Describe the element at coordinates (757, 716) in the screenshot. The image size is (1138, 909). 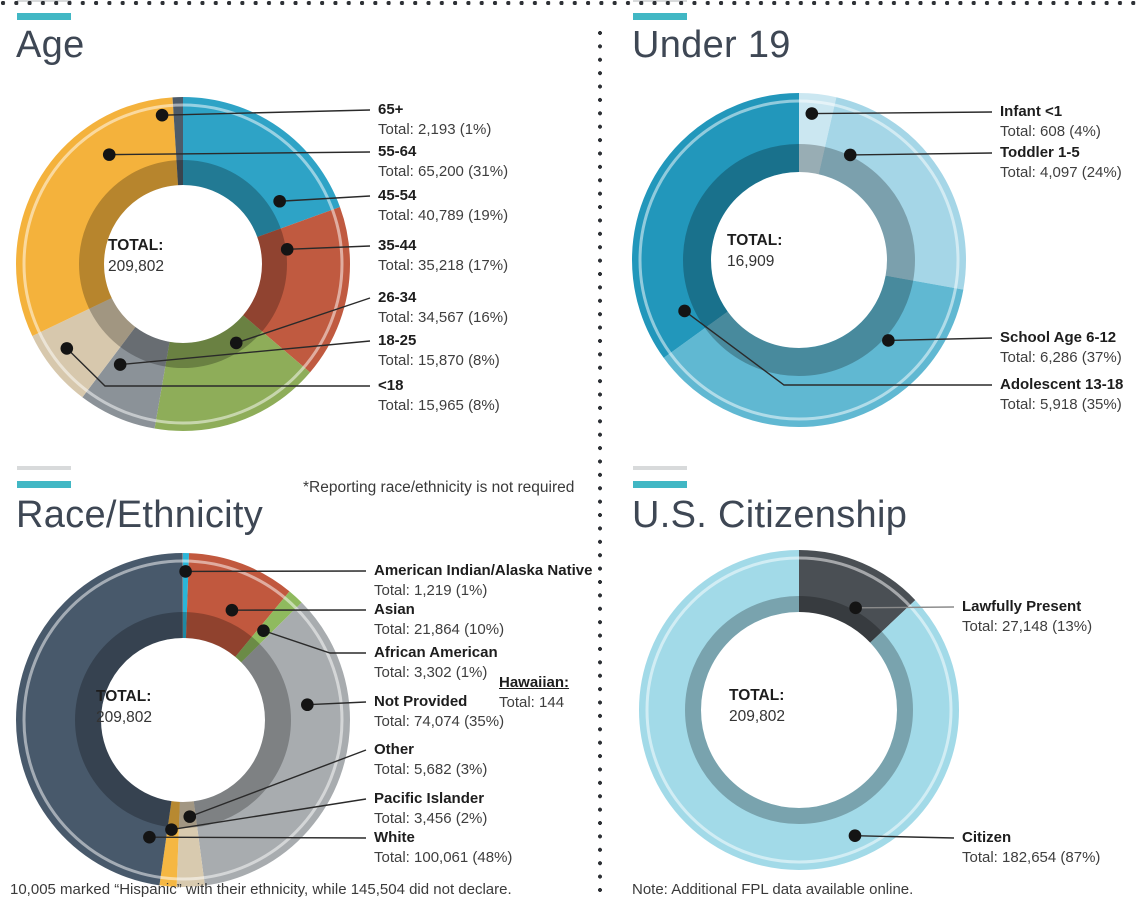
I see `citizenship-total-value: 209,802` at that location.